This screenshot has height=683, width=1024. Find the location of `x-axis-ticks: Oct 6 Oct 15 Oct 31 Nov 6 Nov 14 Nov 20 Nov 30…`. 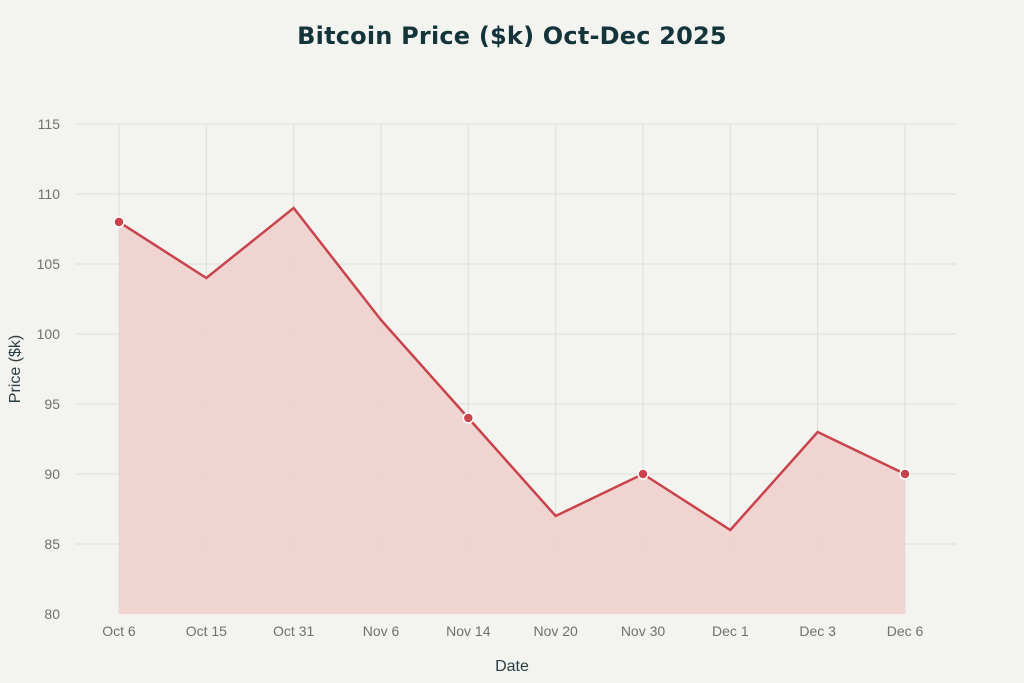

x-axis-ticks: Oct 6 Oct 15 Oct 31 Nov 6 Nov 14 Nov 20 Nov 30… is located at coordinates (512, 631).